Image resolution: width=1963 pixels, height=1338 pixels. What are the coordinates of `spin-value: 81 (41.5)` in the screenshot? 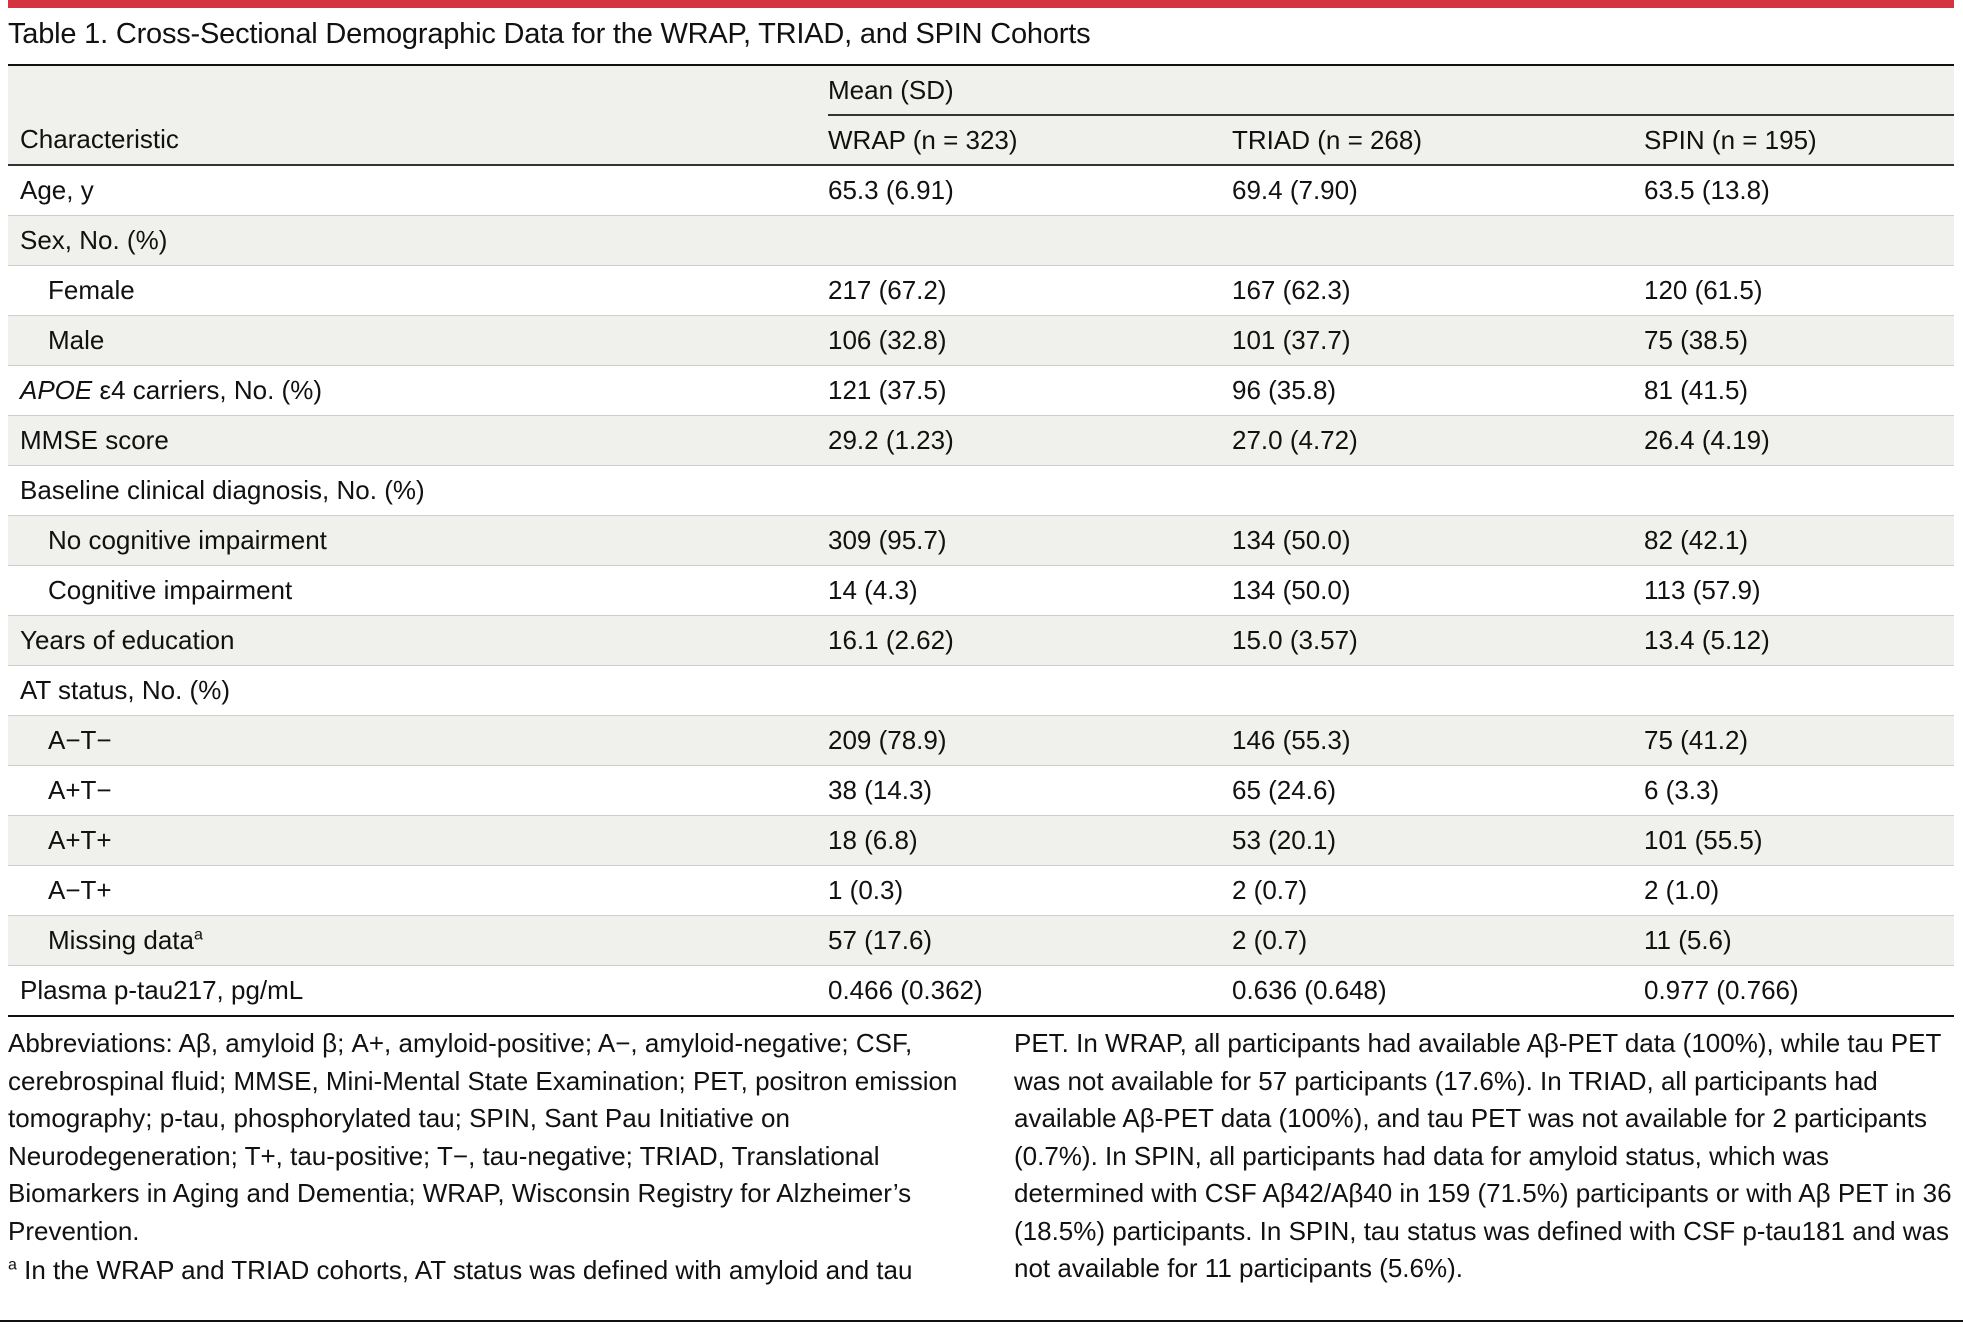 It's located at (1799, 390).